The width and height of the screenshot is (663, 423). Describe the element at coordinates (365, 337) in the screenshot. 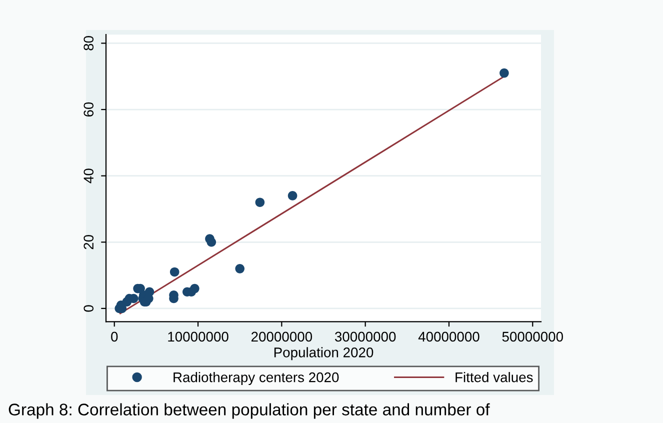

I see `x-tick-label: 30000000` at that location.